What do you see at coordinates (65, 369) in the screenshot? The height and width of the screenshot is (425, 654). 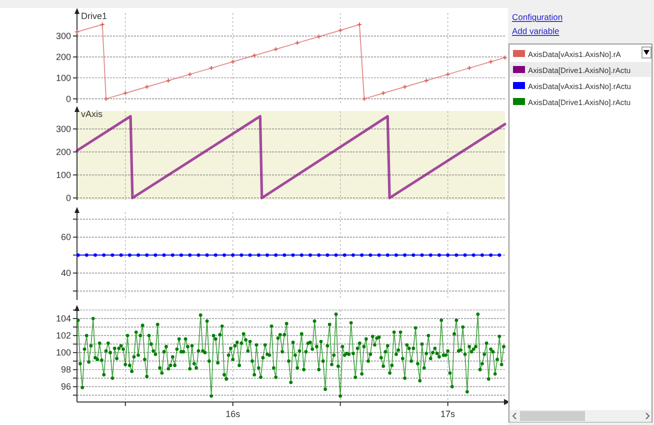 I see `y-tick-label: 98` at bounding box center [65, 369].